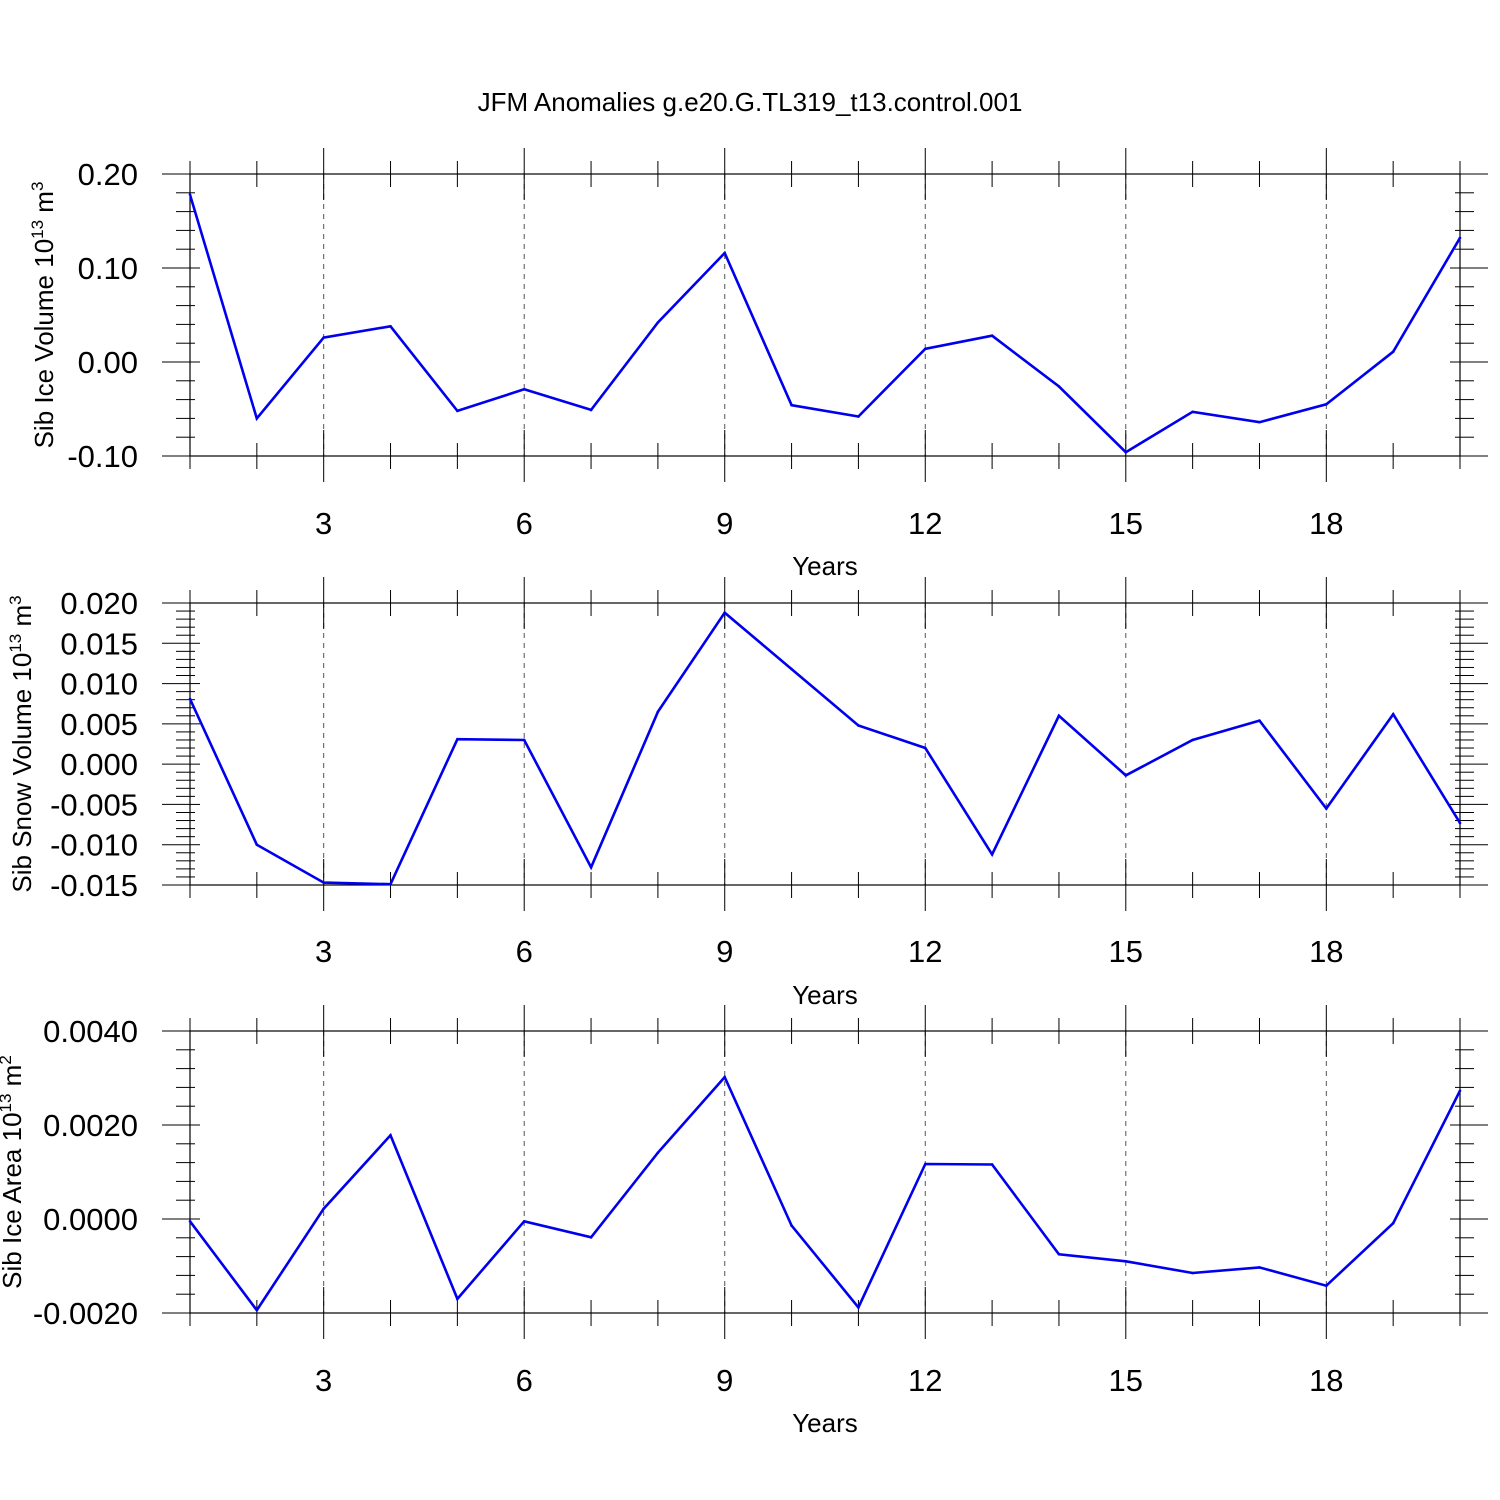 This screenshot has height=1500, width=1500. I want to click on y-tick-label: 0.005, so click(99, 724).